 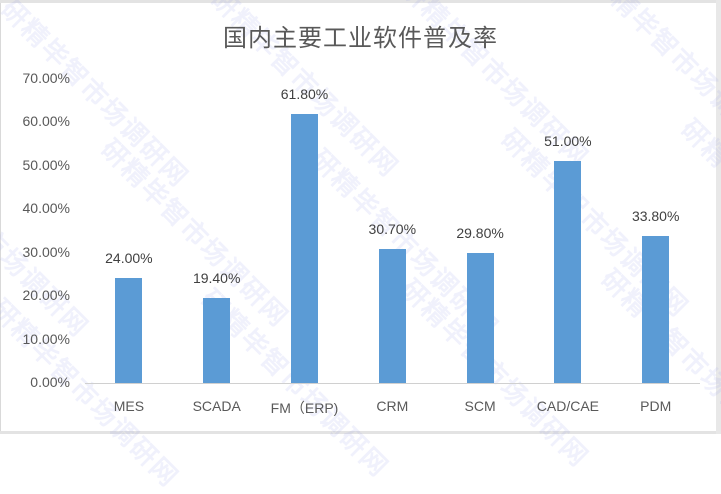 What do you see at coordinates (304, 408) in the screenshot?
I see `x-tick-label: FM（ERP)` at bounding box center [304, 408].